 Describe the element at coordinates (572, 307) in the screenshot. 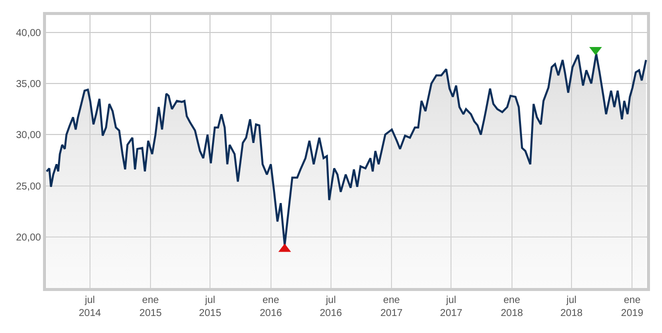

I see `x-tick-label: jul 2018` at that location.